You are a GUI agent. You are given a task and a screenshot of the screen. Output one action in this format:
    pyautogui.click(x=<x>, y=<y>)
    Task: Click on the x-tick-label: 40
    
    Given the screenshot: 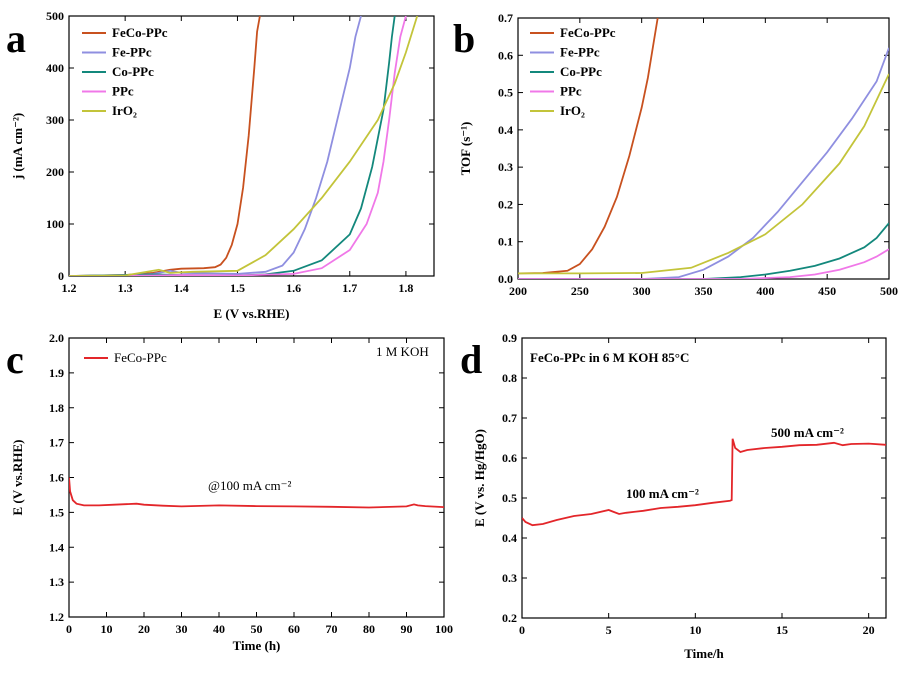 What is the action you would take?
    pyautogui.click(x=219, y=629)
    